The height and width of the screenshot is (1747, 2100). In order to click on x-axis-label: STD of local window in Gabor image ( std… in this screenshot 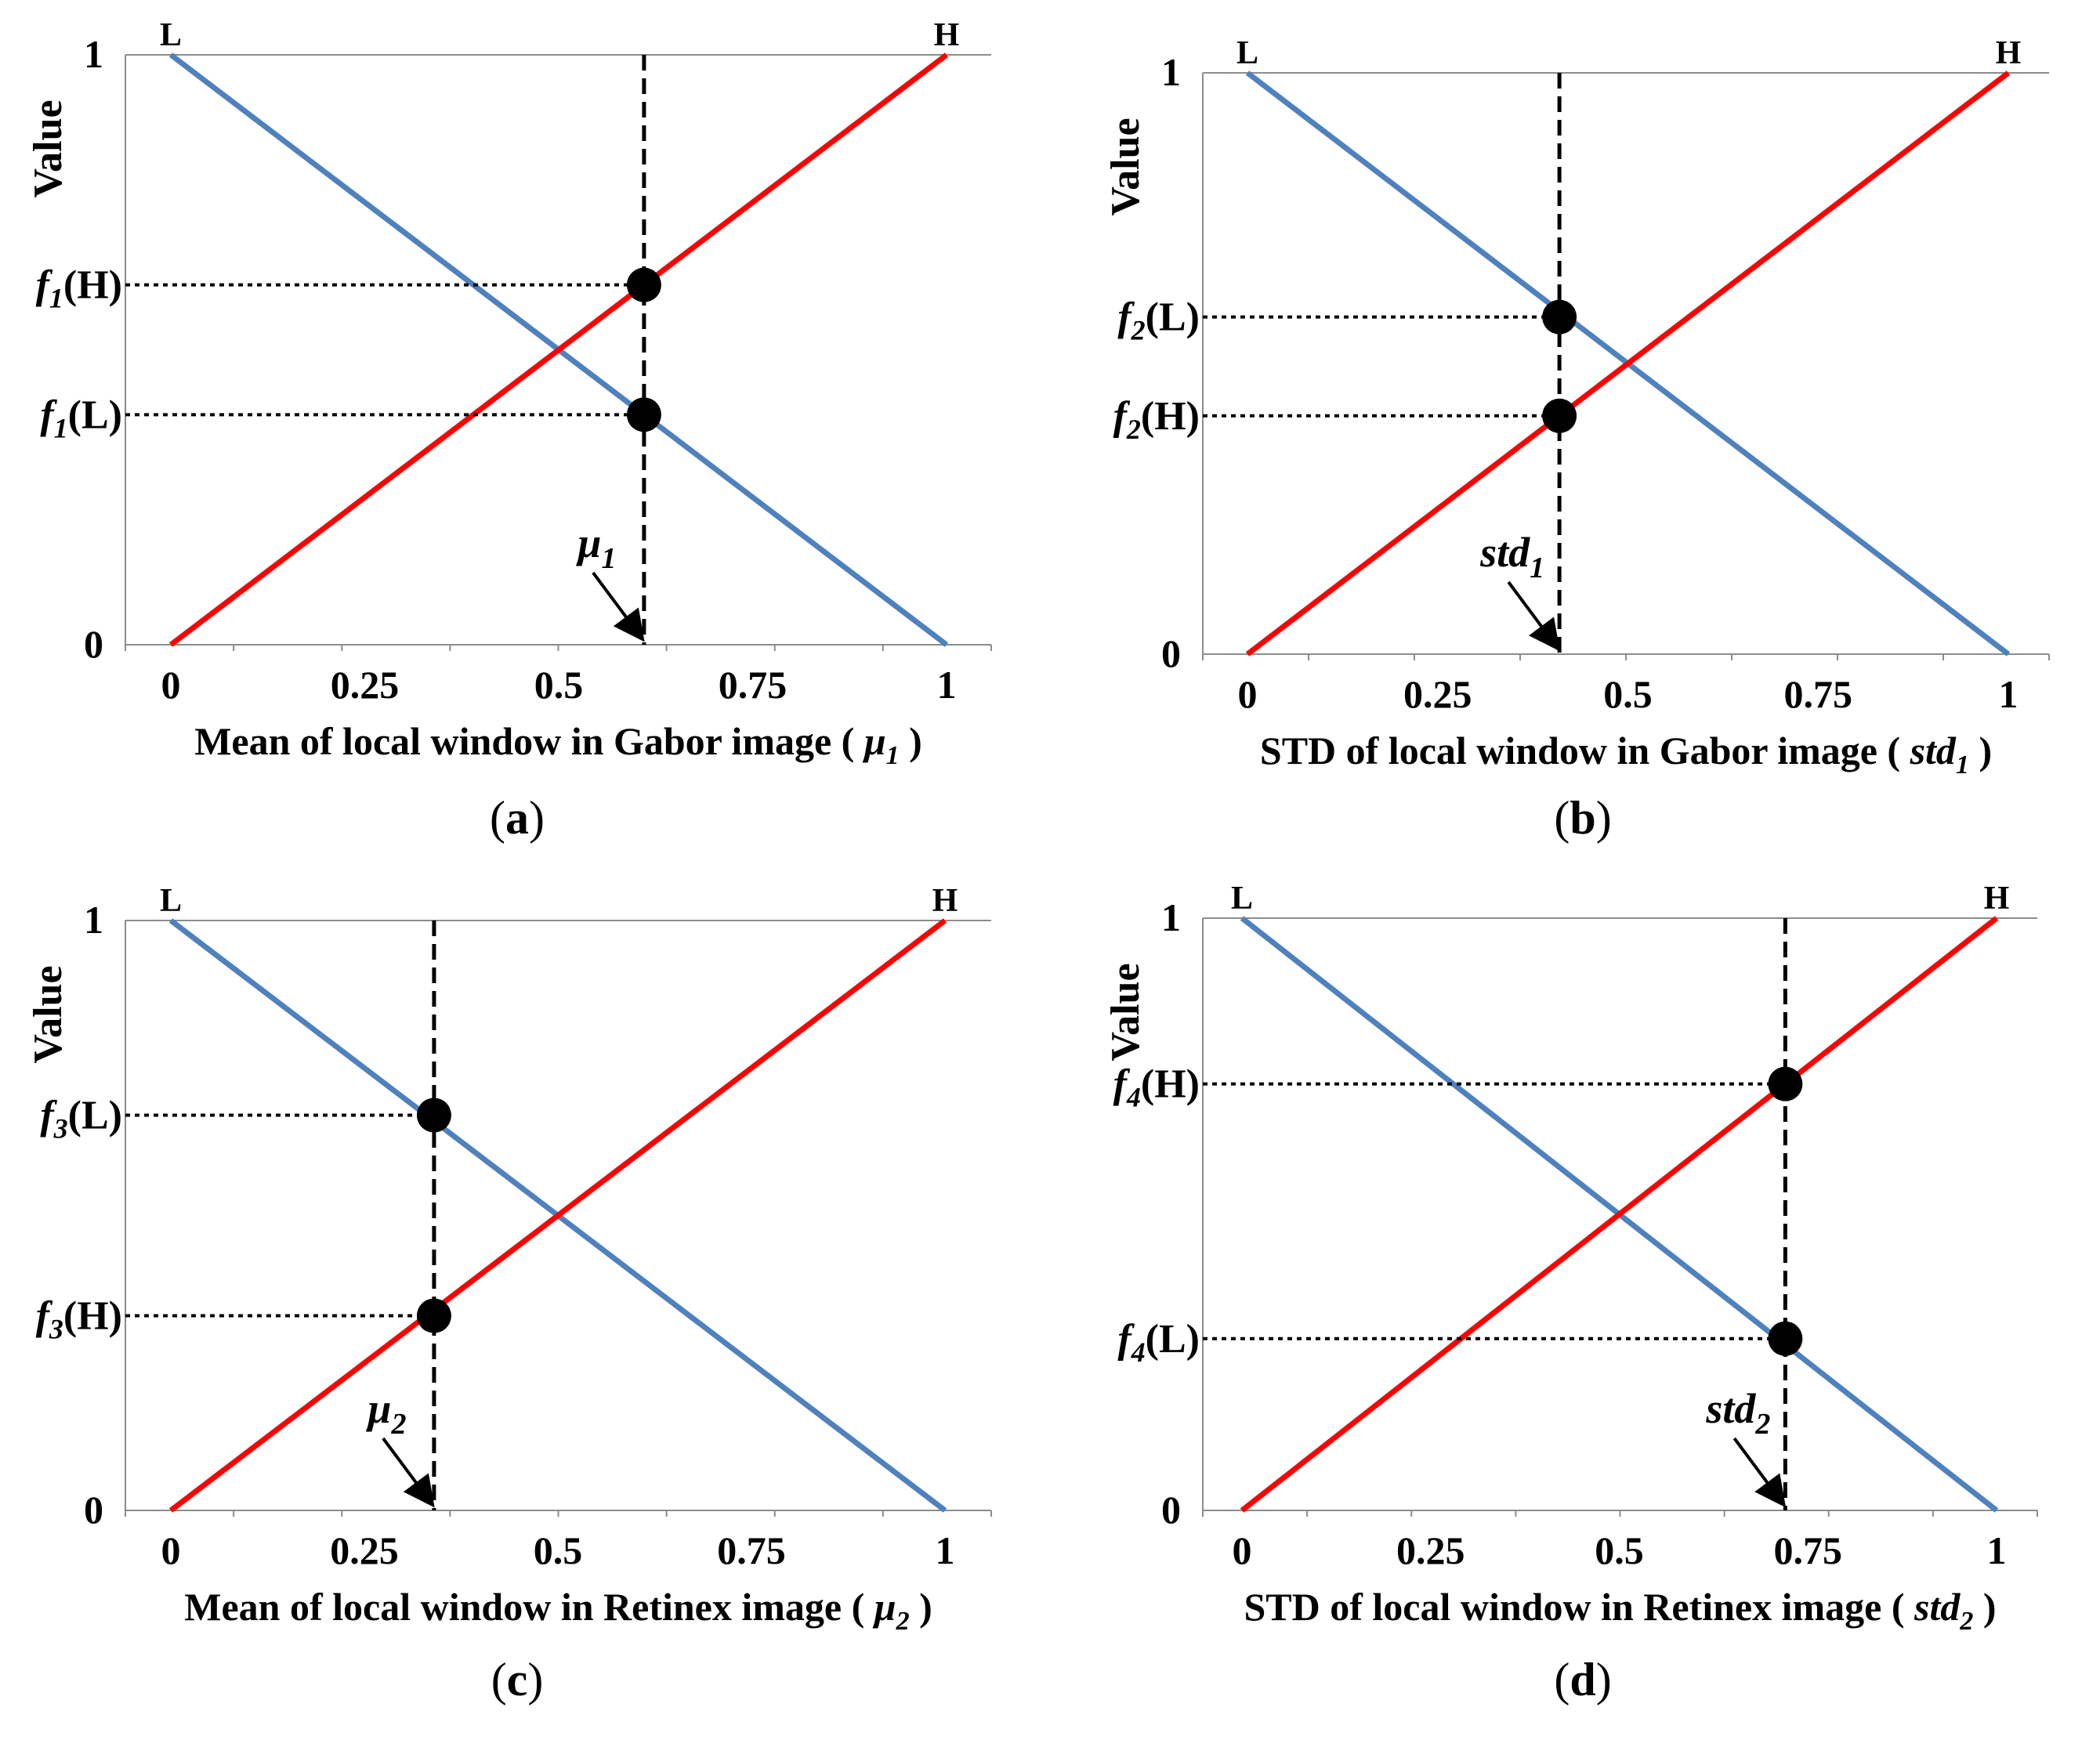, I will do `click(1626, 754)`.